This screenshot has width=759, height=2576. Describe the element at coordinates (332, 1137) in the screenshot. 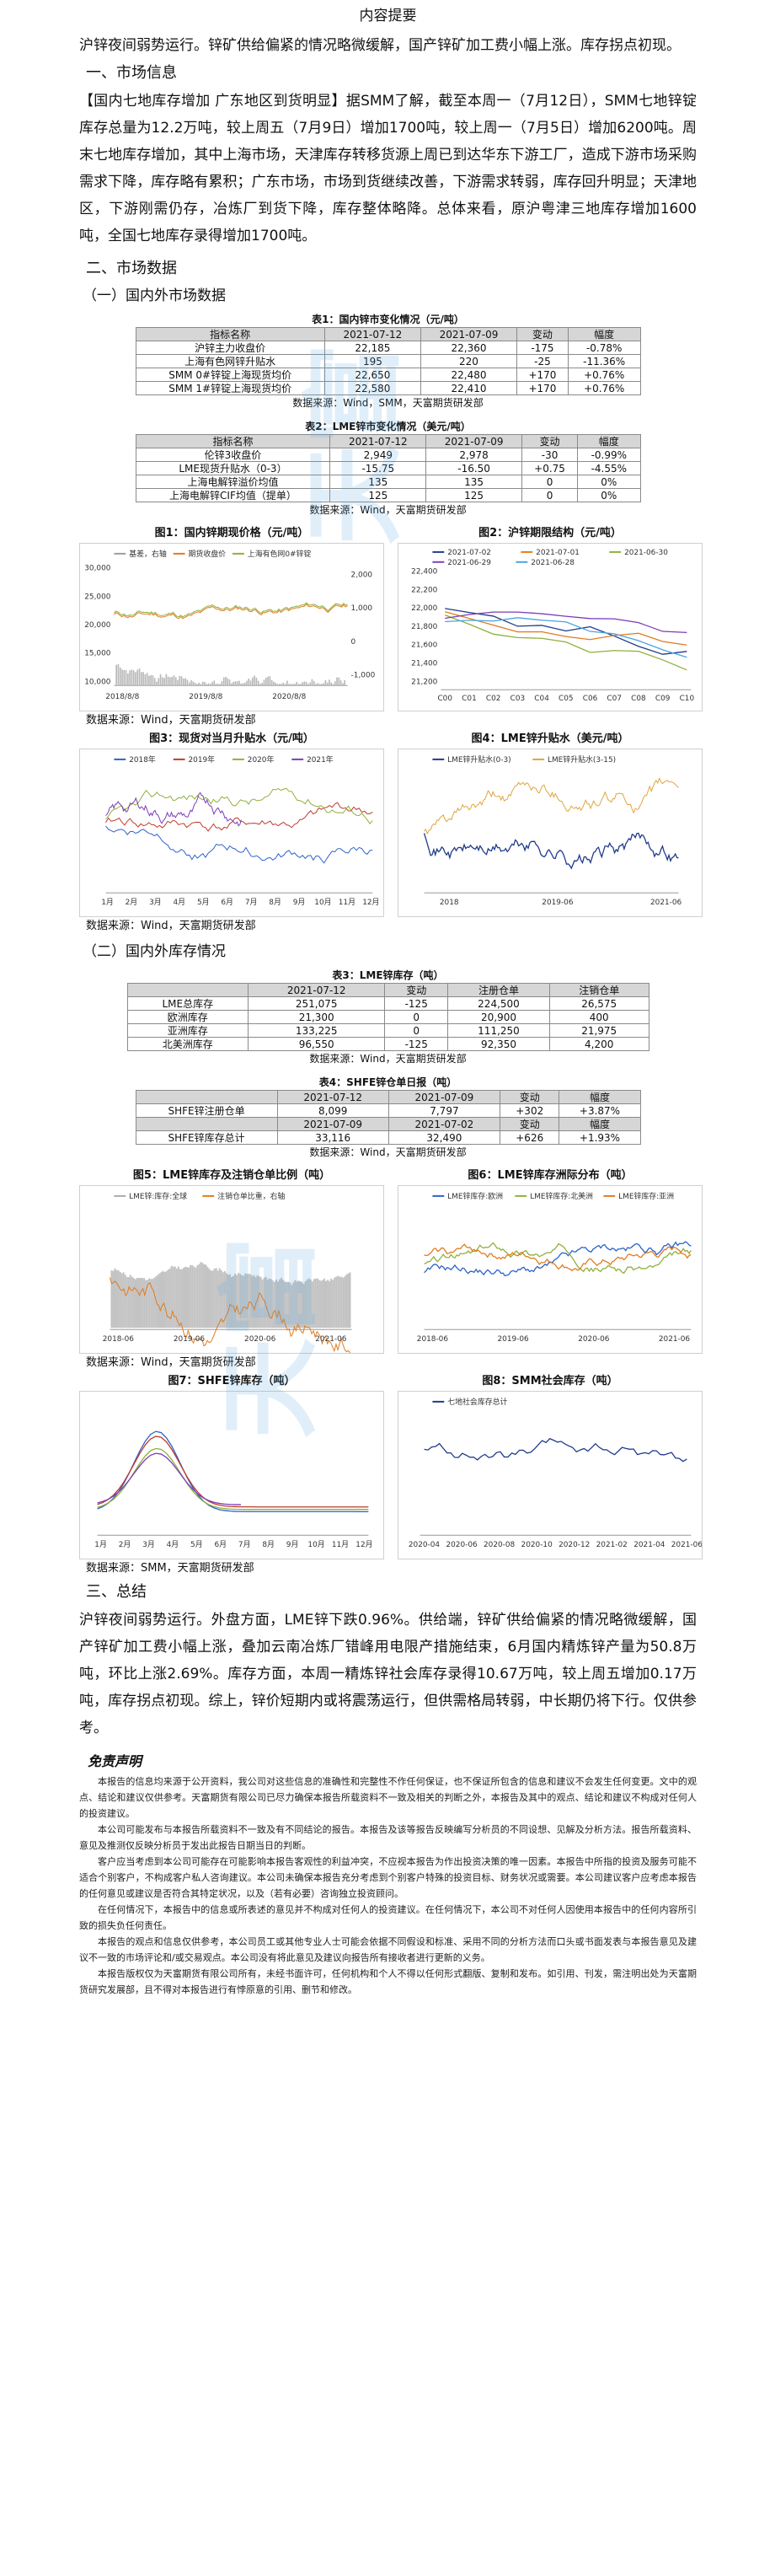

I see `table-cell: 33,116` at that location.